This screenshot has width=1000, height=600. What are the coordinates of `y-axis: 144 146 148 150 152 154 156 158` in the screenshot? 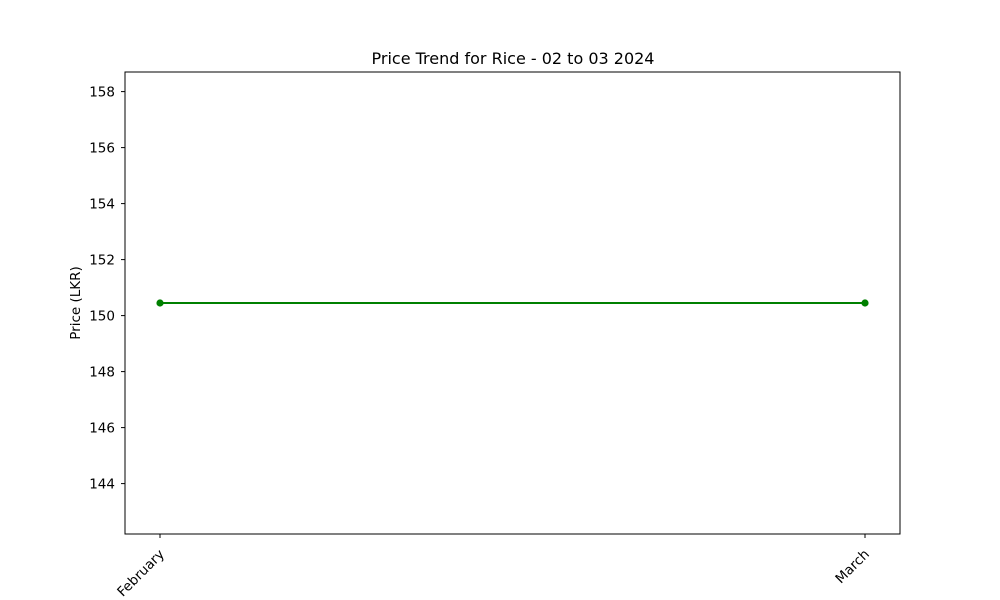 It's located at (107, 289).